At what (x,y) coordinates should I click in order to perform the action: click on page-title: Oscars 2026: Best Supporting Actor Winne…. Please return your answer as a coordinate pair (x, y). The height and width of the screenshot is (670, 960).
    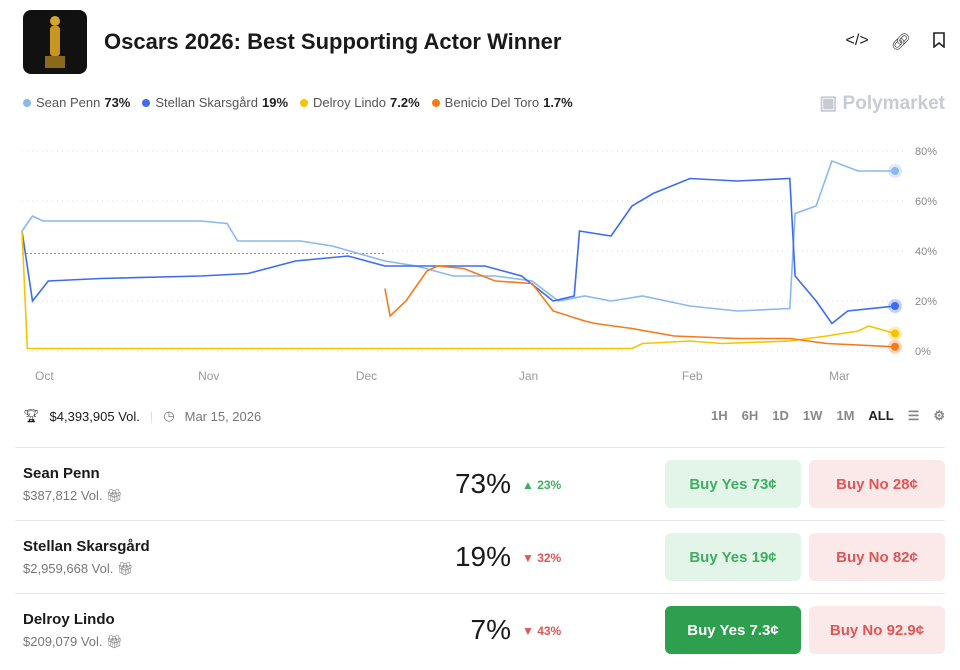
    Looking at the image, I should click on (333, 41).